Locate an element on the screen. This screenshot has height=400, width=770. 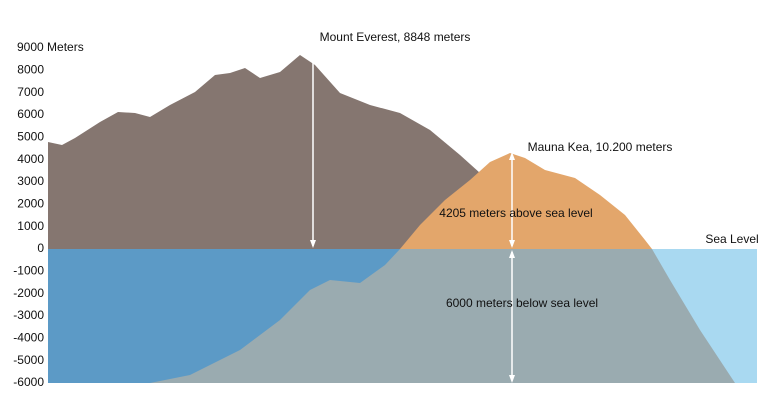
axis-label: -3000 is located at coordinates (28, 315).